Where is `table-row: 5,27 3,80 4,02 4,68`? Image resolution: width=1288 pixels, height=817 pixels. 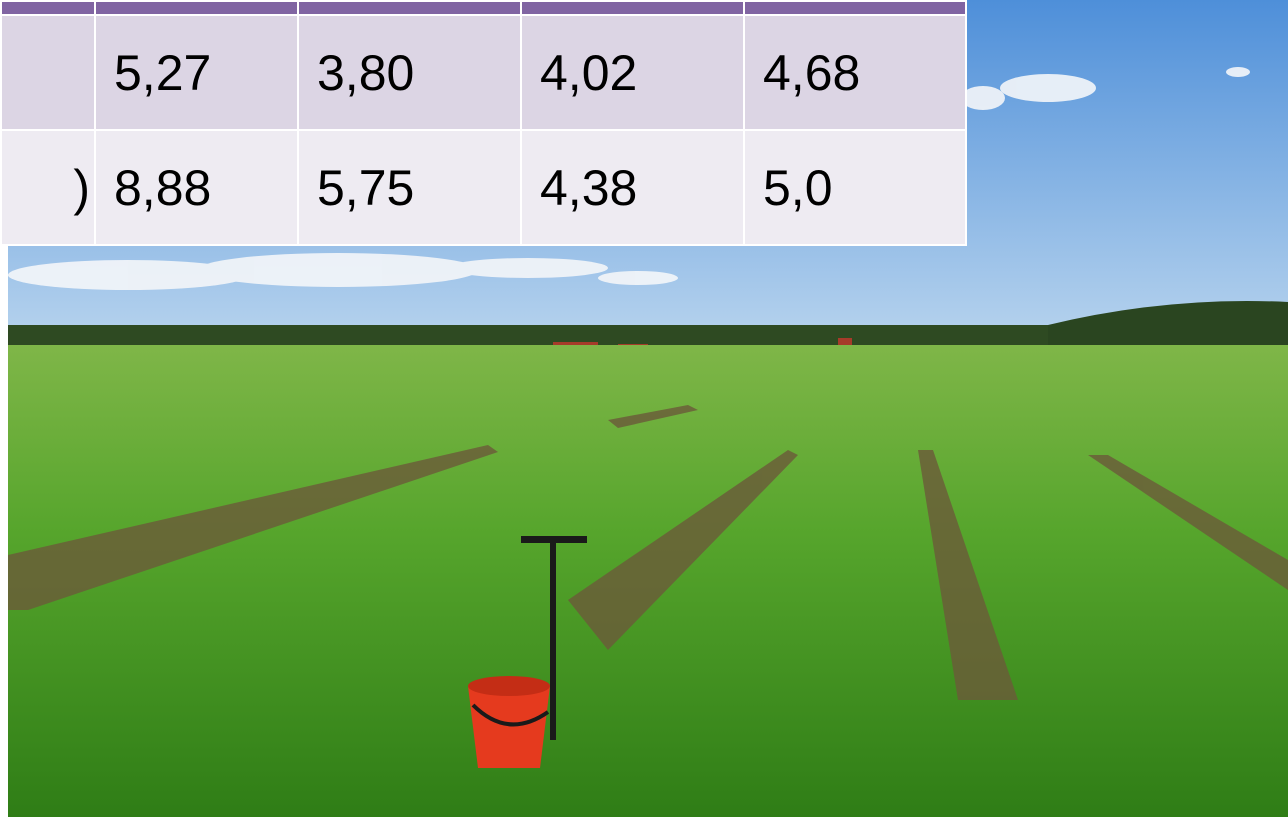 table-row: 5,27 3,80 4,02 4,68 is located at coordinates (483, 72).